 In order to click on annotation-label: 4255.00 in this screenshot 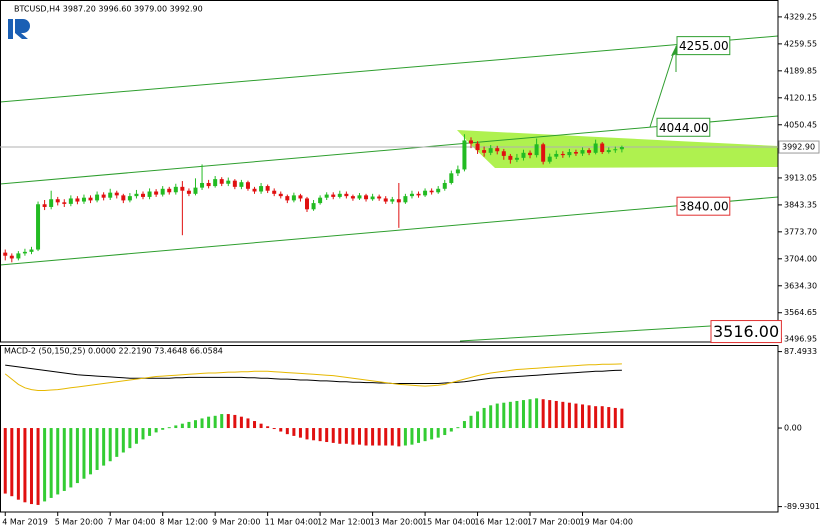, I will do `click(704, 46)`.